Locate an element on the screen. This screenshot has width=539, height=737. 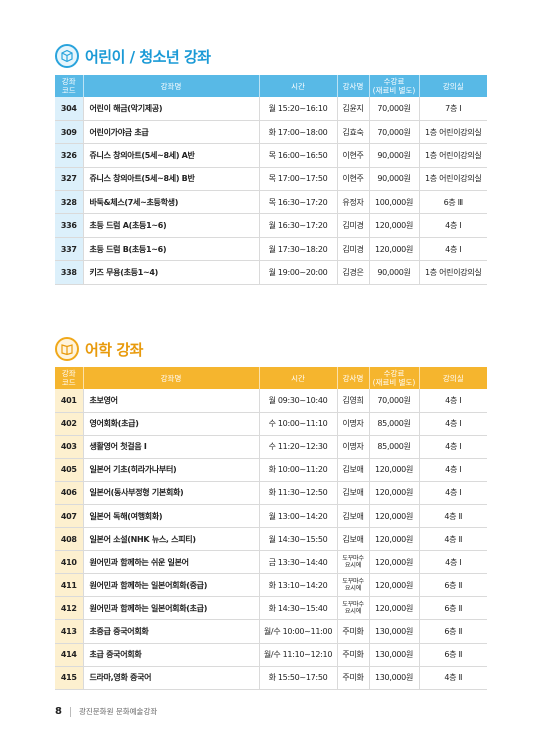
code-cell: 408 is located at coordinates (69, 539).